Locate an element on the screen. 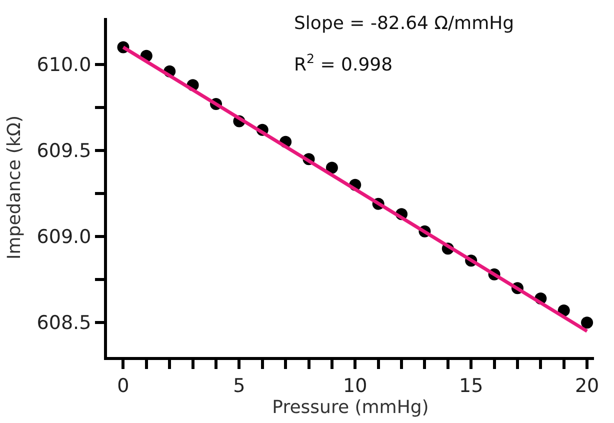  x-tick-label: 15 is located at coordinates (471, 385).